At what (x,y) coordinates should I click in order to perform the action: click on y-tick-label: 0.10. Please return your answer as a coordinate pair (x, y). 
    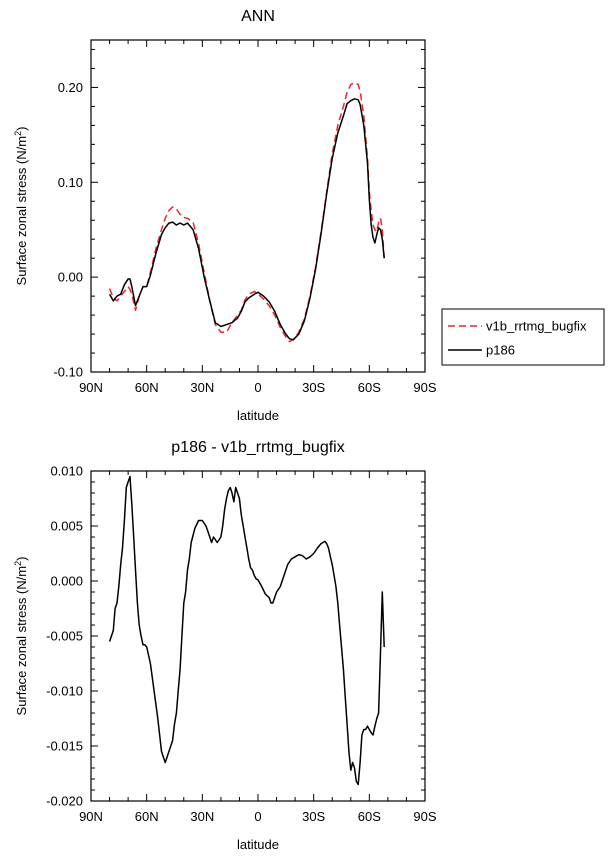
    Looking at the image, I should click on (70, 182).